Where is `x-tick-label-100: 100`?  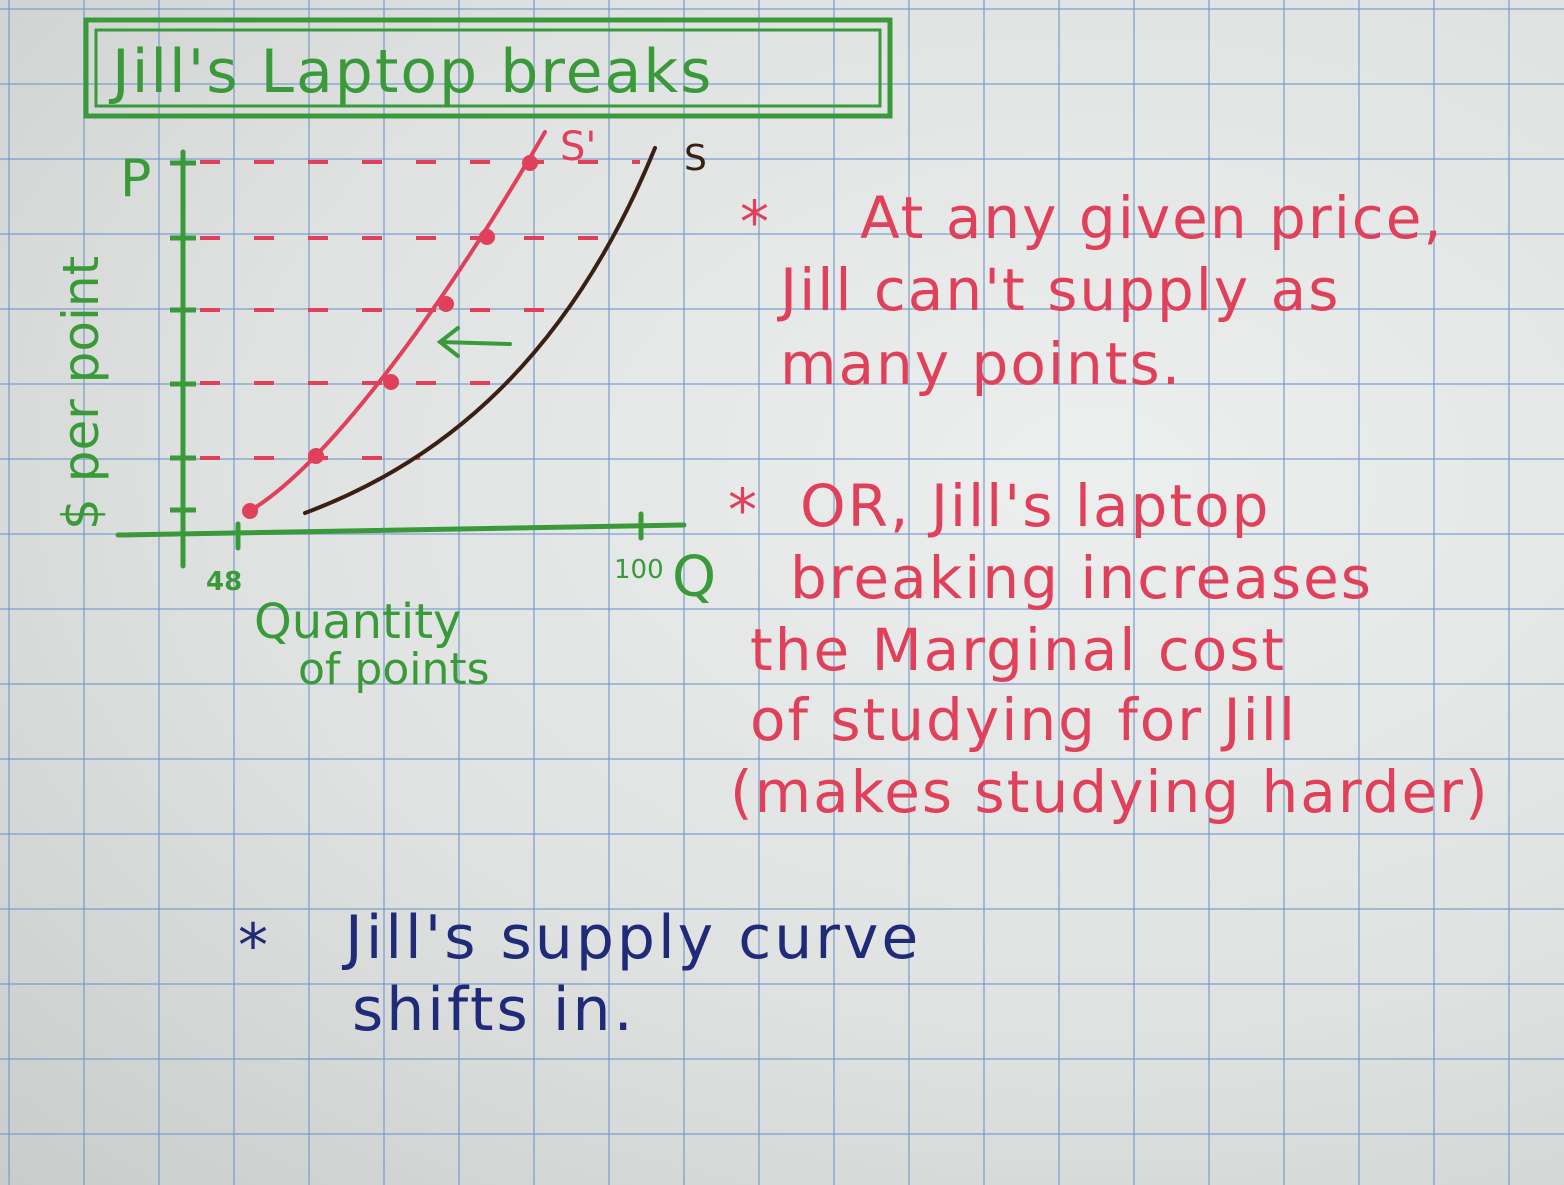
x-tick-label-100: 100 is located at coordinates (639, 570).